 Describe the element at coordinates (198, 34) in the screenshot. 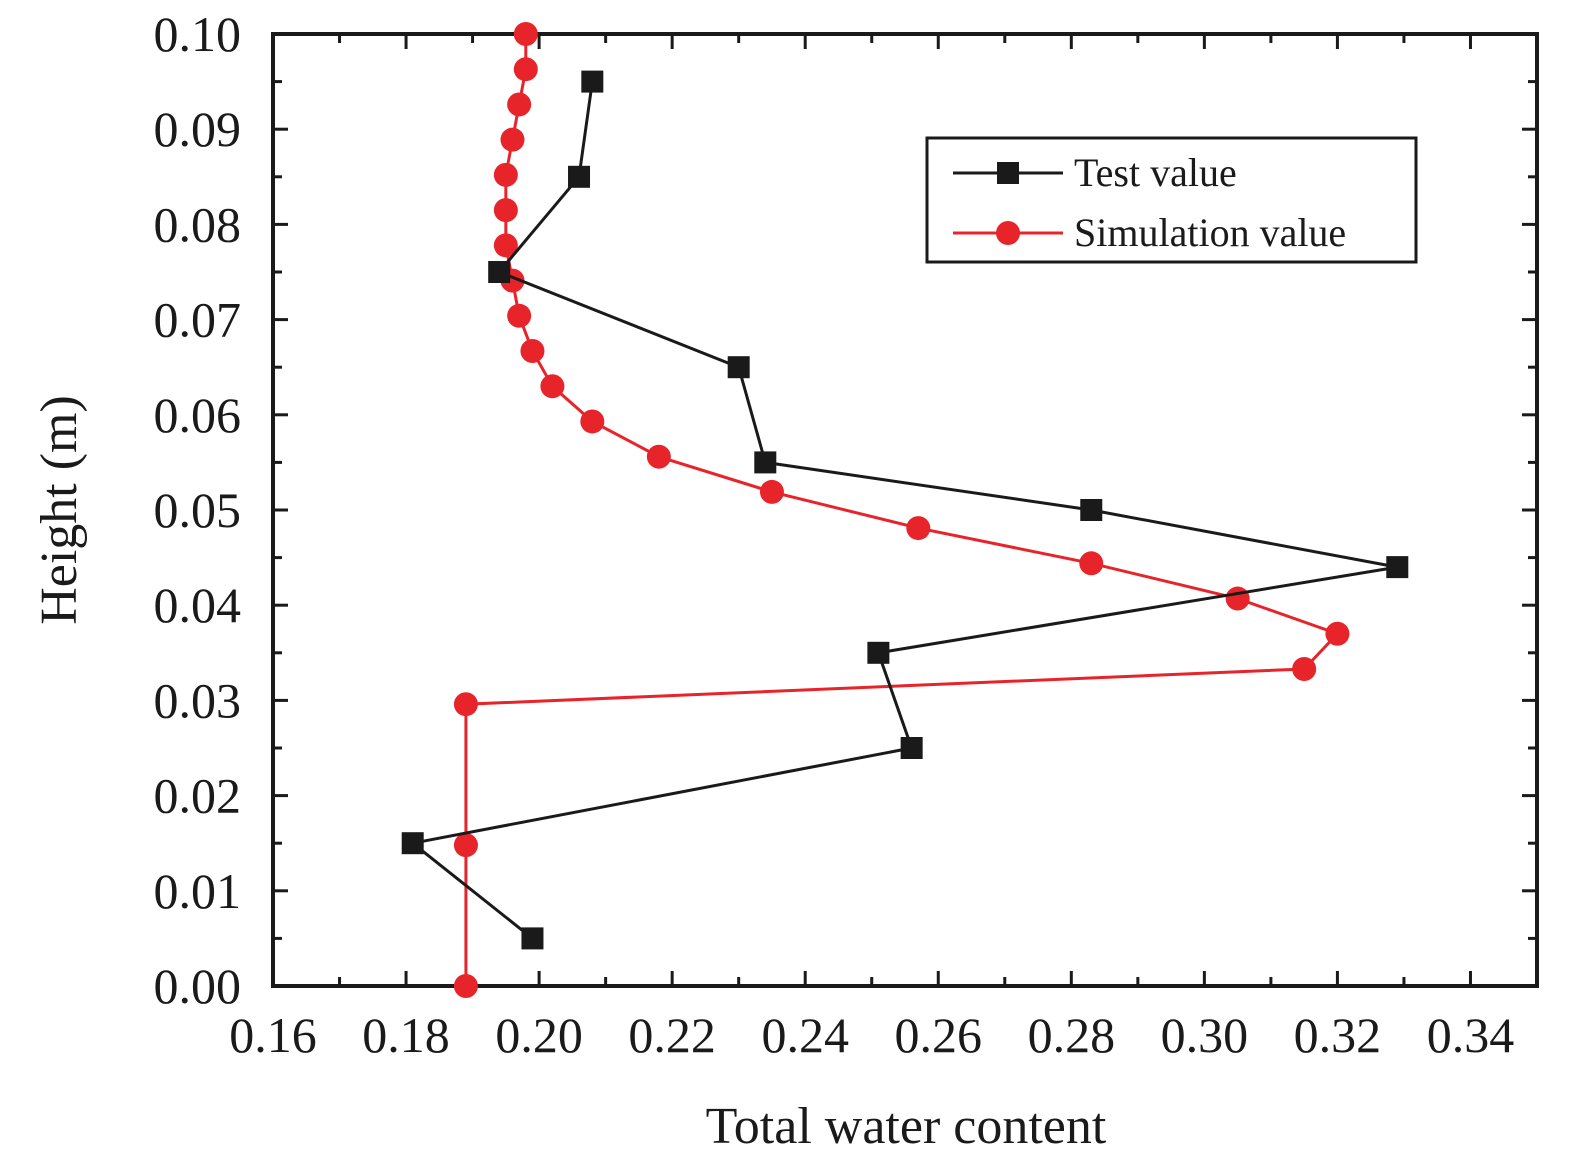

I see `y-tick-label: 0.10` at that location.